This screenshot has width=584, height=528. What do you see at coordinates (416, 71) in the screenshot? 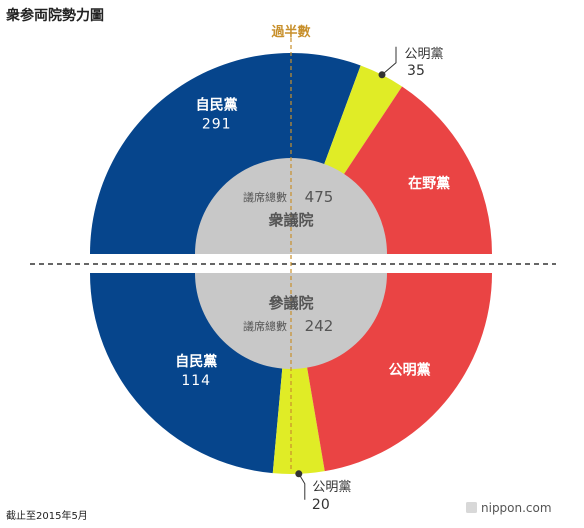
I see `lower-house-komeito-value: 35` at bounding box center [416, 71].